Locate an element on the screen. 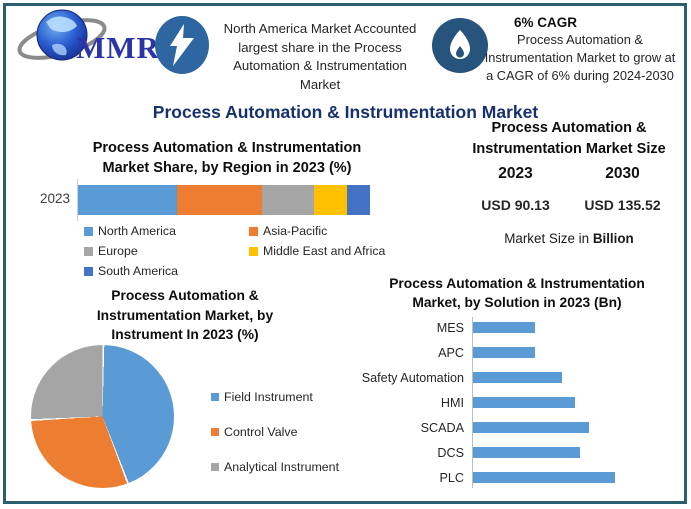  market-size-value-2030: USD 135.52 is located at coordinates (622, 205).